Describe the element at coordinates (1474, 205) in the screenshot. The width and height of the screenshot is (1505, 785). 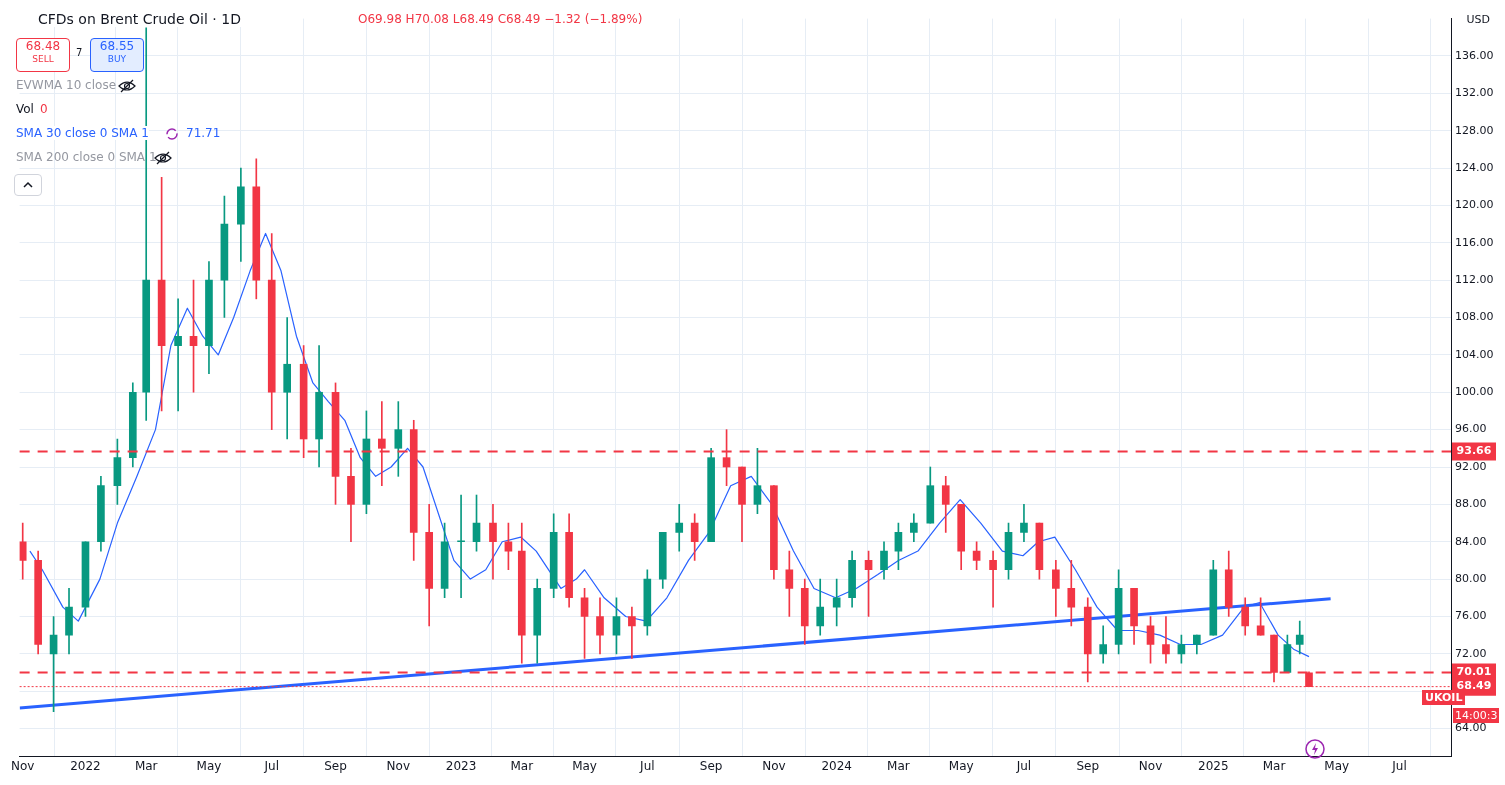
I see `y-tick-label: 120.00` at that location.